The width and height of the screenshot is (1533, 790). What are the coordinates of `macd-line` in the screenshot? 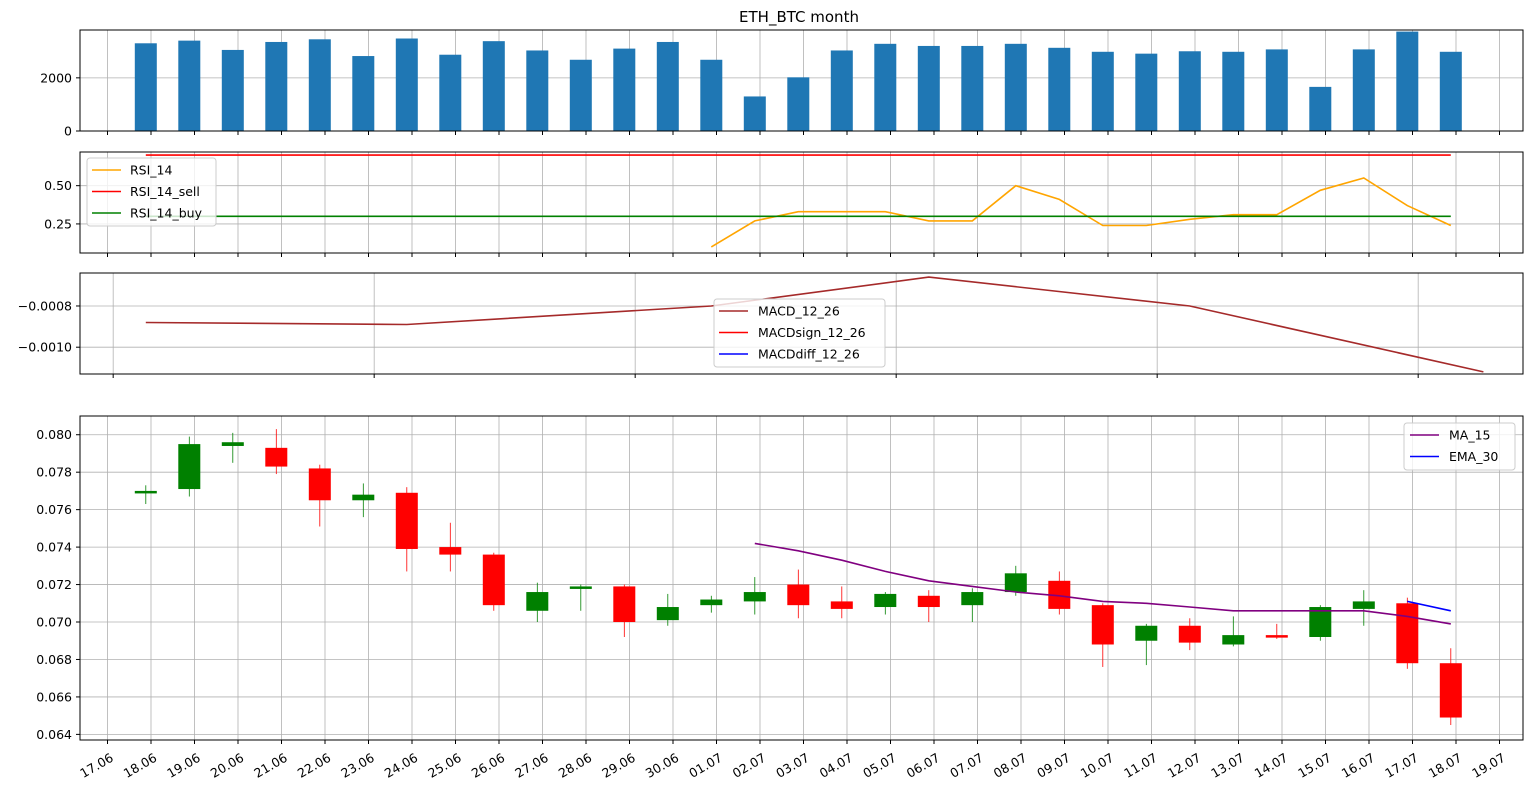 It's located at (814, 324).